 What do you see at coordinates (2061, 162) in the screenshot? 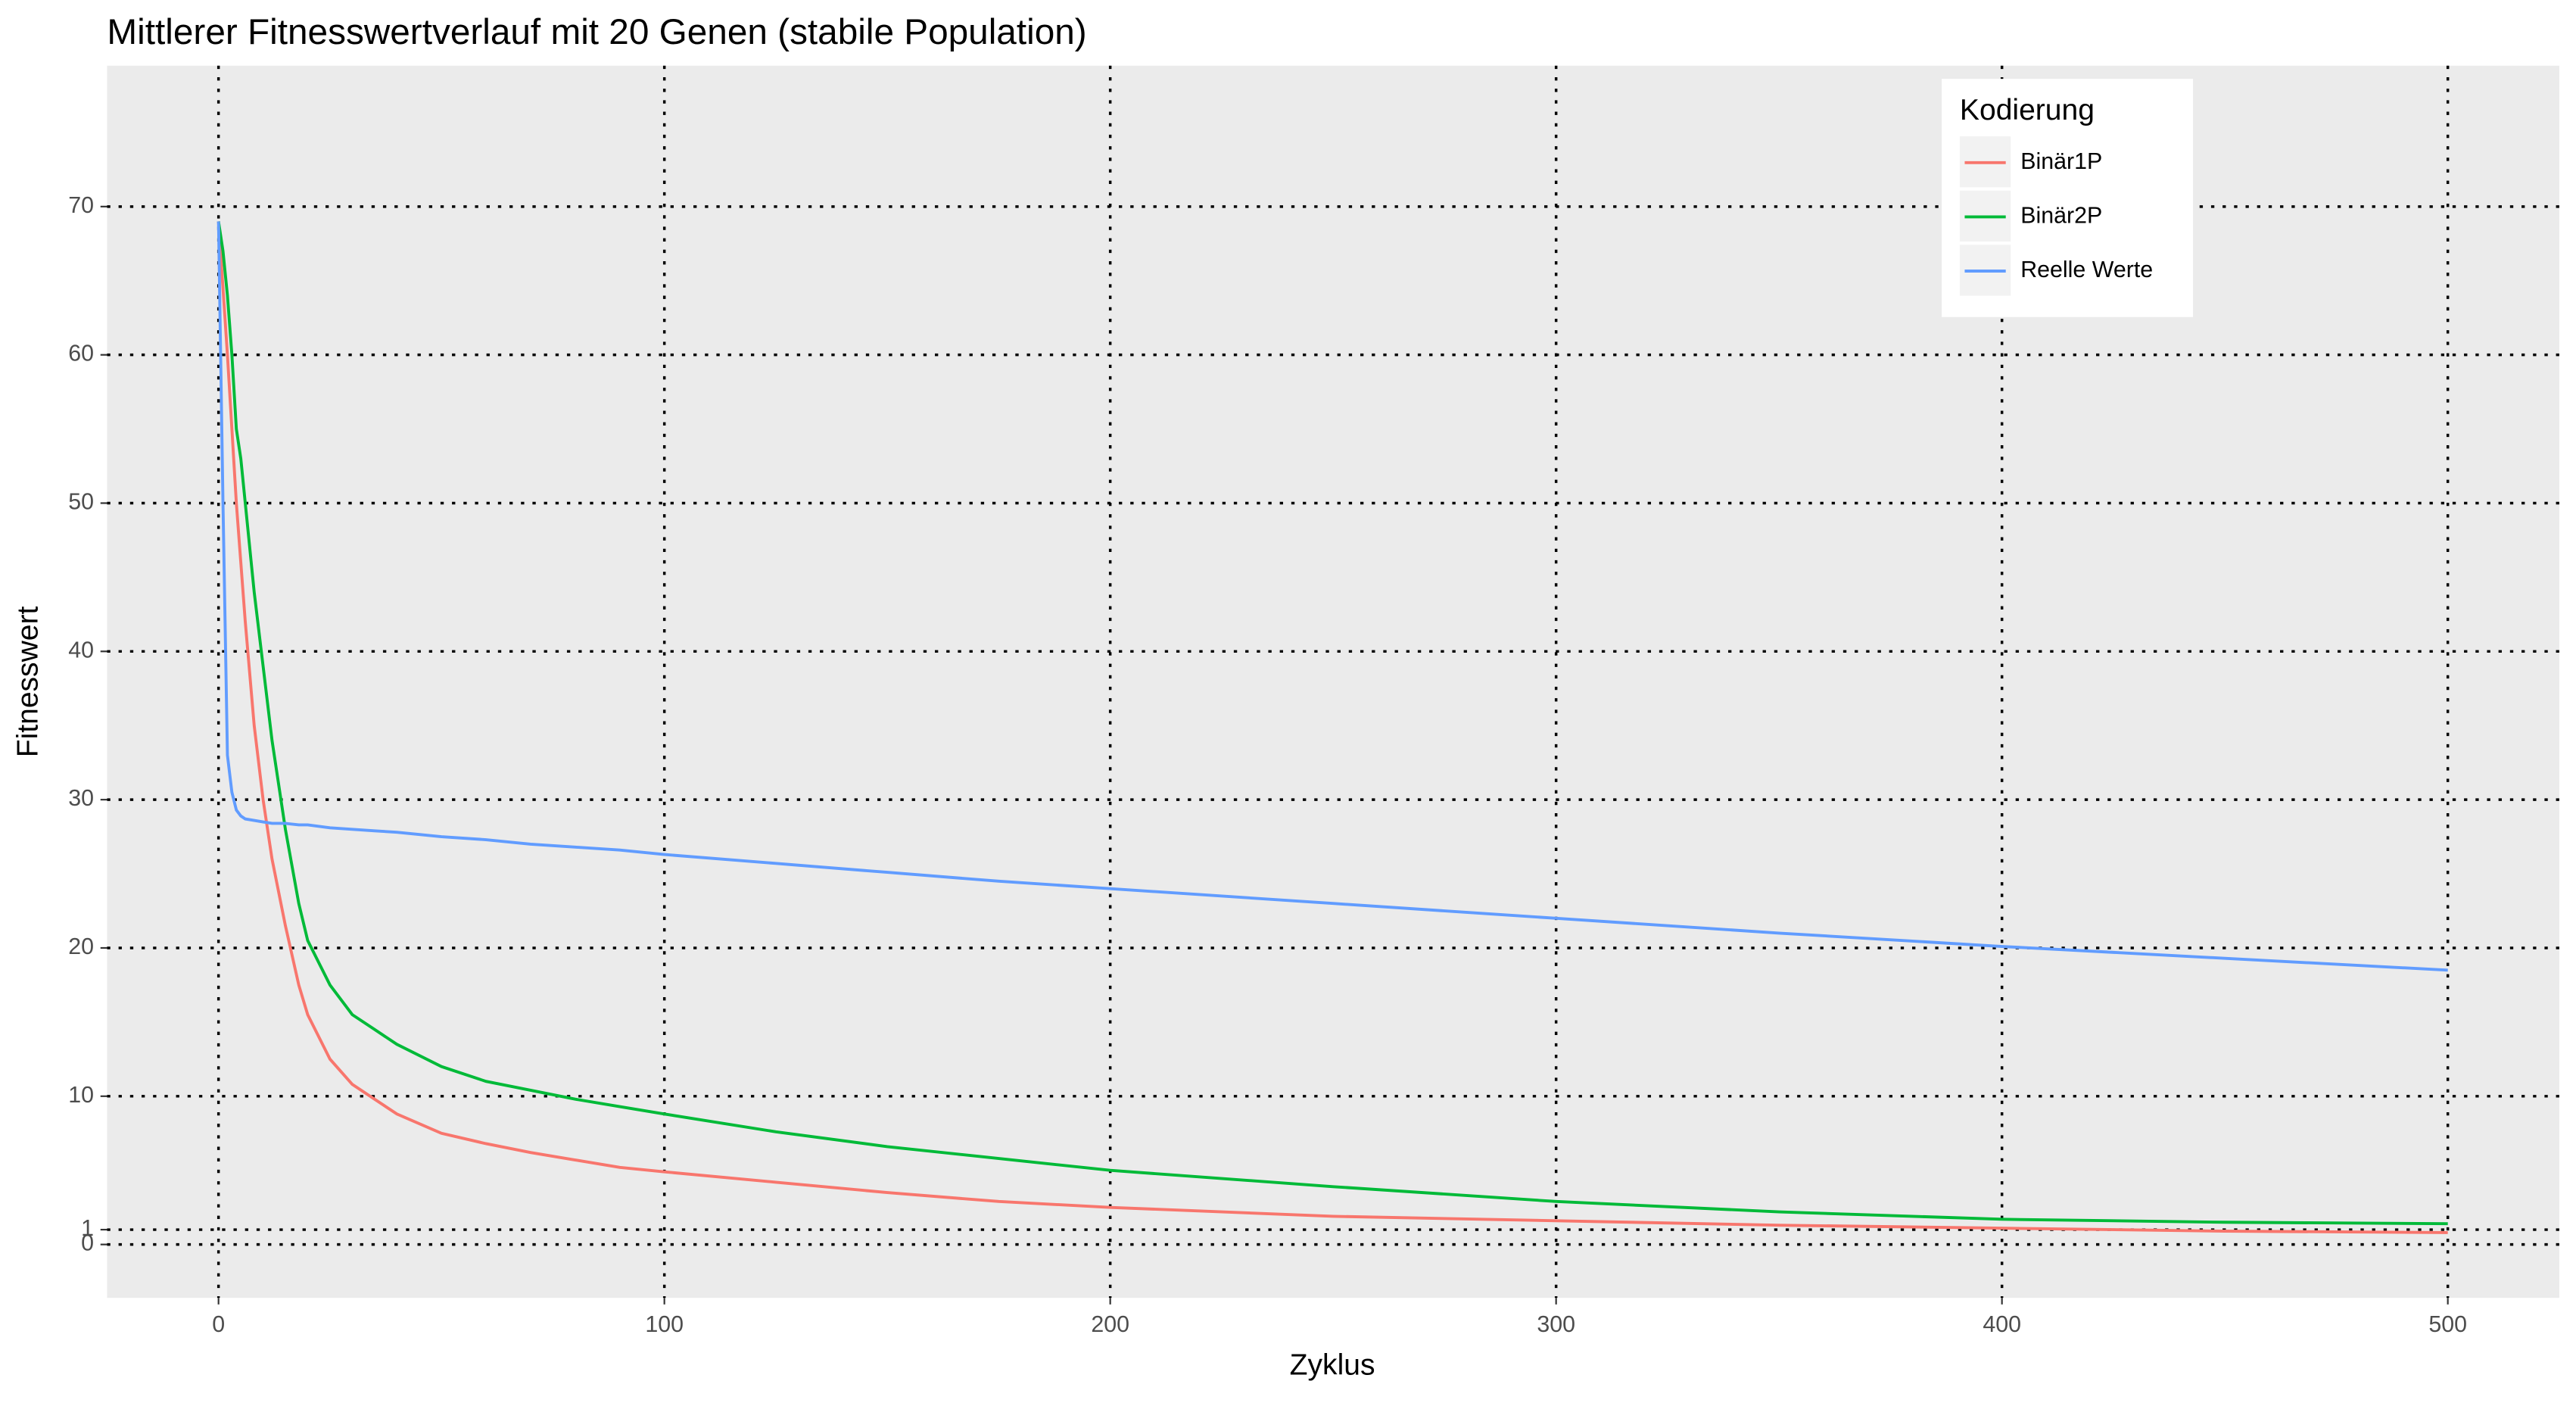
I see `legend-label: Binär1P` at bounding box center [2061, 162].